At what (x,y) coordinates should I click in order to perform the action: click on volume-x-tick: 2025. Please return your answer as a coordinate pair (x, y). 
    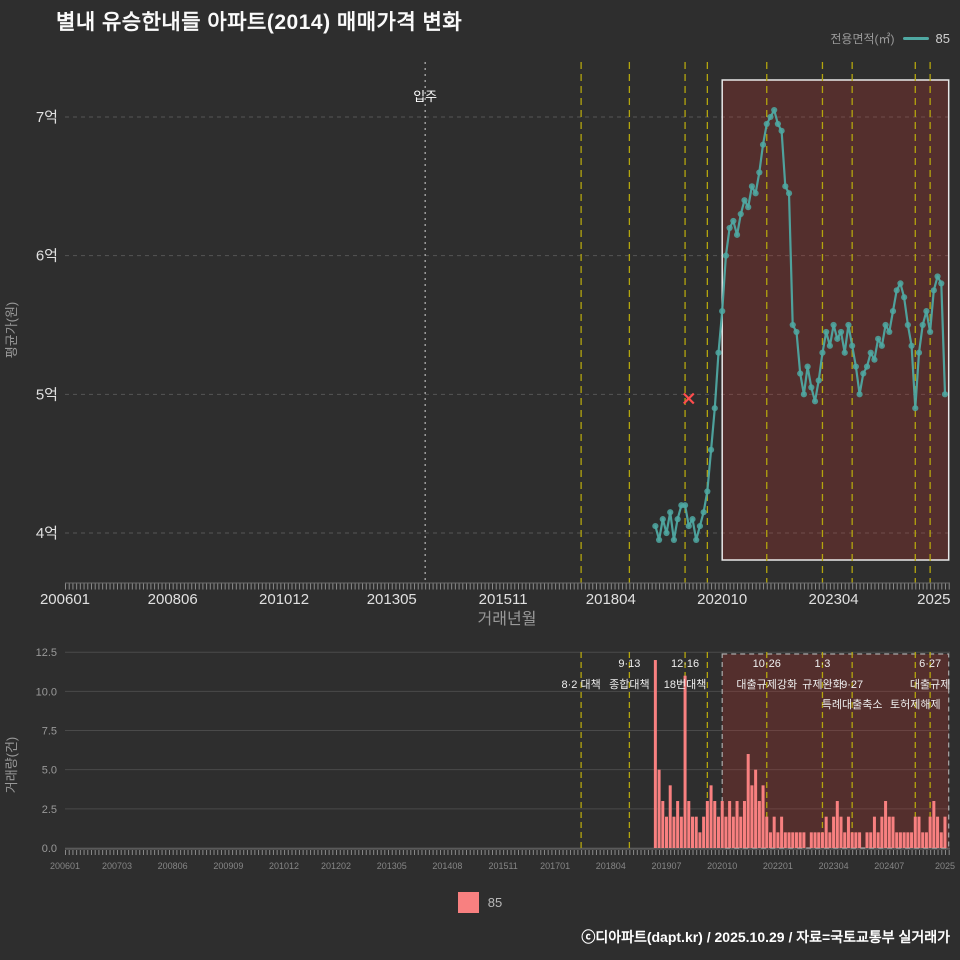
    Looking at the image, I should click on (945, 866).